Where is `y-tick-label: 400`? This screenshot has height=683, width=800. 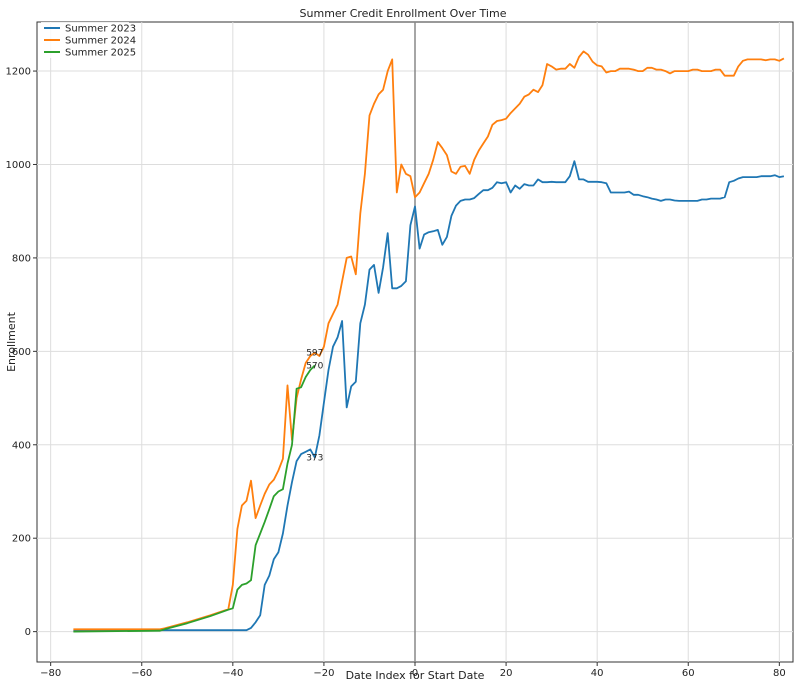
y-tick-label: 400 is located at coordinates (21, 445).